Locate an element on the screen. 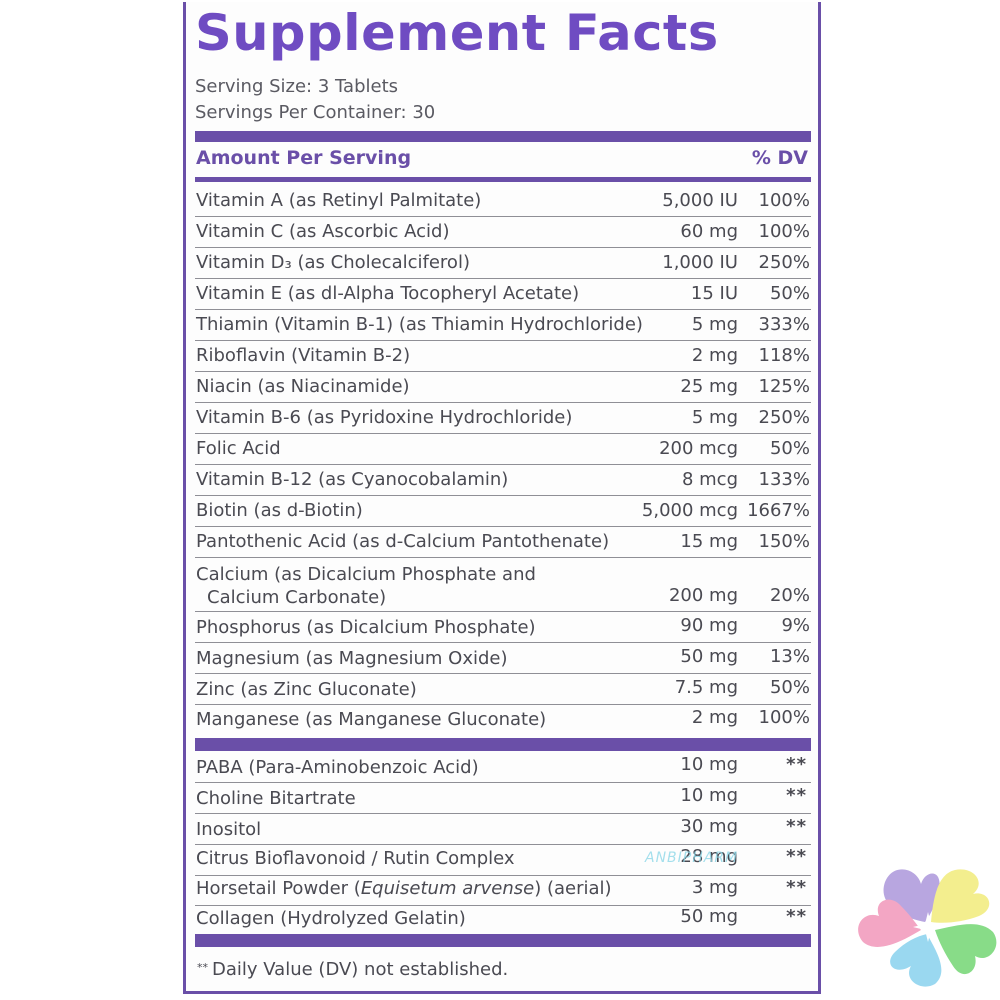  nutrient-dv: 9% is located at coordinates (795, 625).